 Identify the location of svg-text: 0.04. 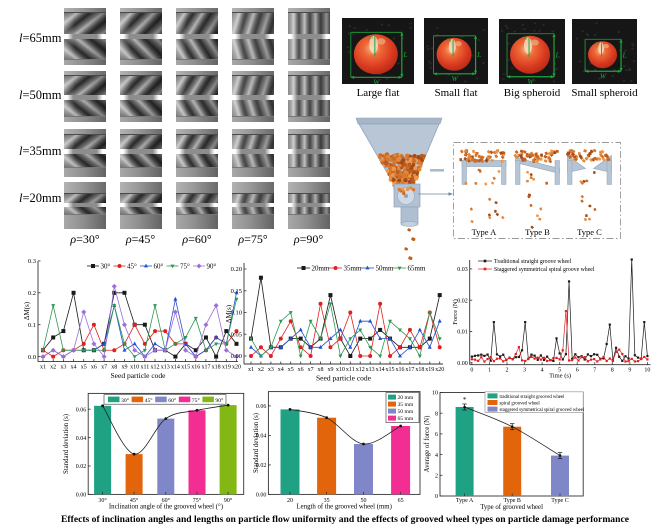
(81, 439).